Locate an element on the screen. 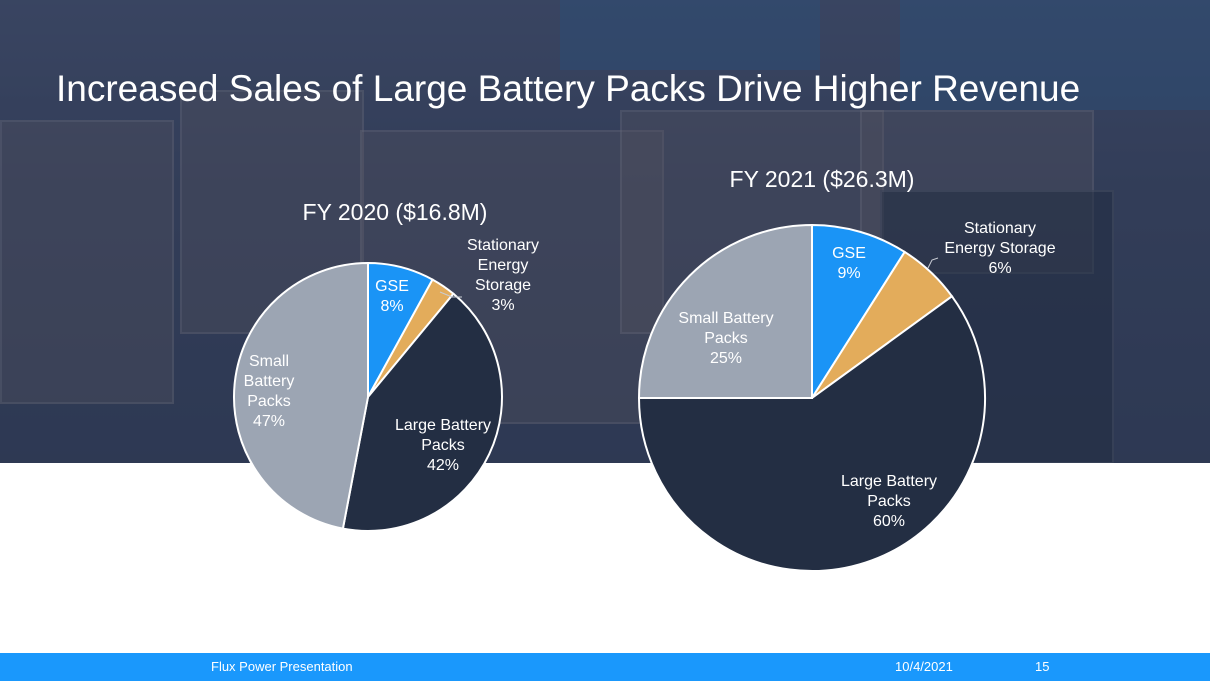  chart-title: FY 2020 ($16.8M) is located at coordinates (395, 212).